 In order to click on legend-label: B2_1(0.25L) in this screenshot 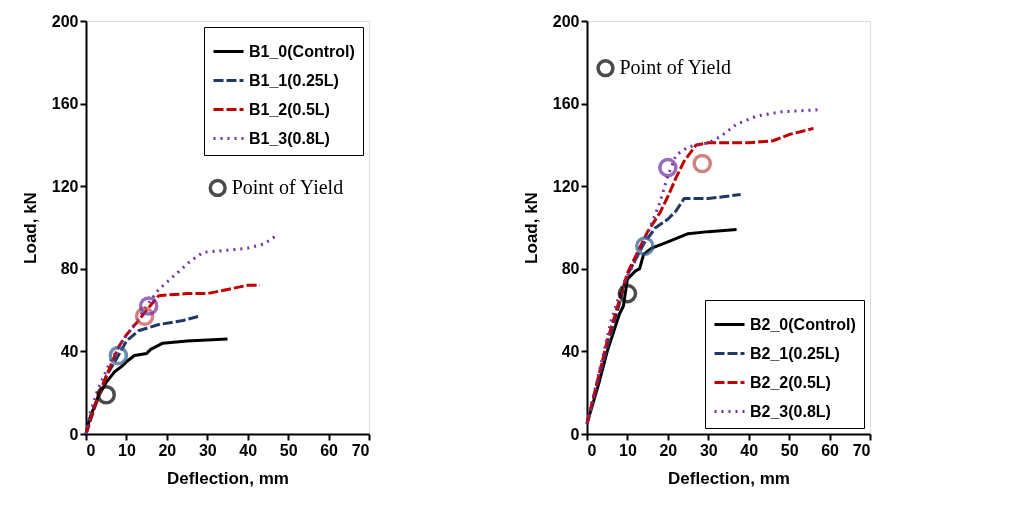, I will do `click(795, 353)`.